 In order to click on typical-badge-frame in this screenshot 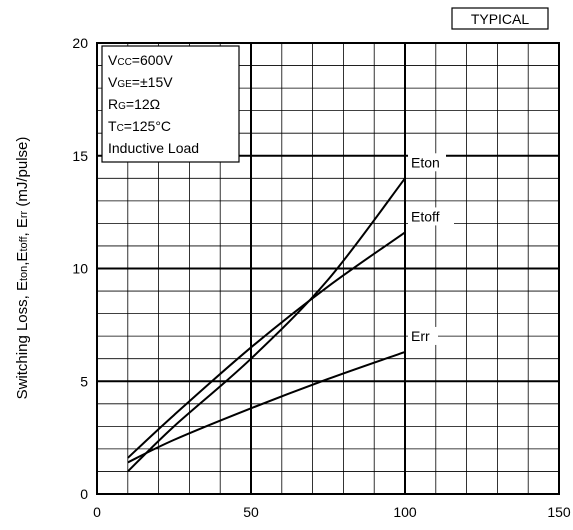, I will do `click(500, 18)`.